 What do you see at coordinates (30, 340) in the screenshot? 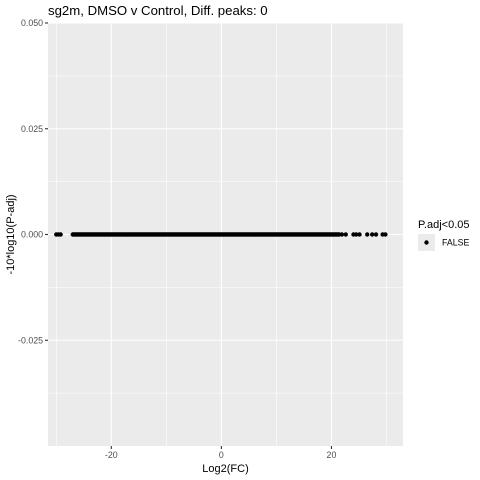
I see `y-tick-label: -0.025` at bounding box center [30, 340].